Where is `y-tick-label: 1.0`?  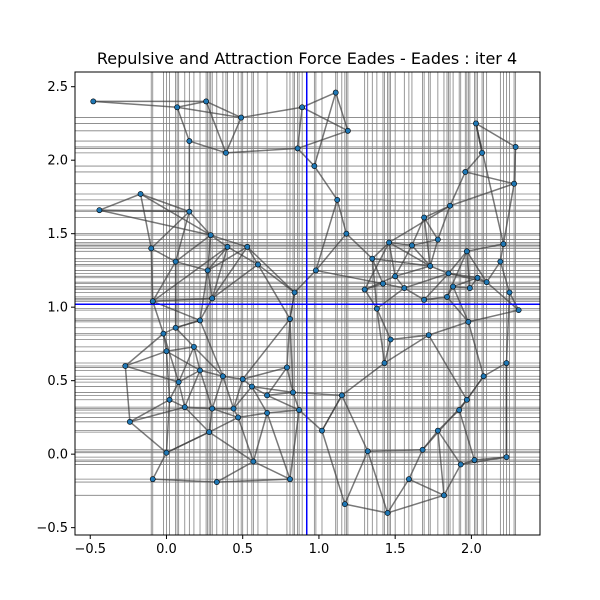
y-tick-label: 1.0 is located at coordinates (57, 308).